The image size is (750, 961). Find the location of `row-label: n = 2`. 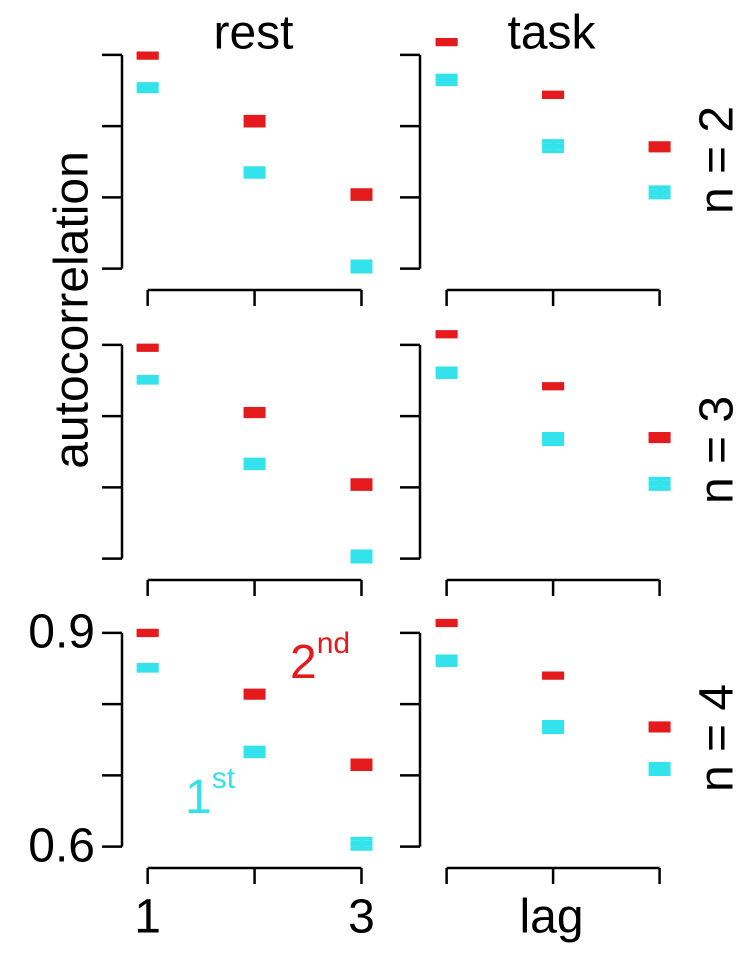

row-label: n = 2 is located at coordinates (717, 160).